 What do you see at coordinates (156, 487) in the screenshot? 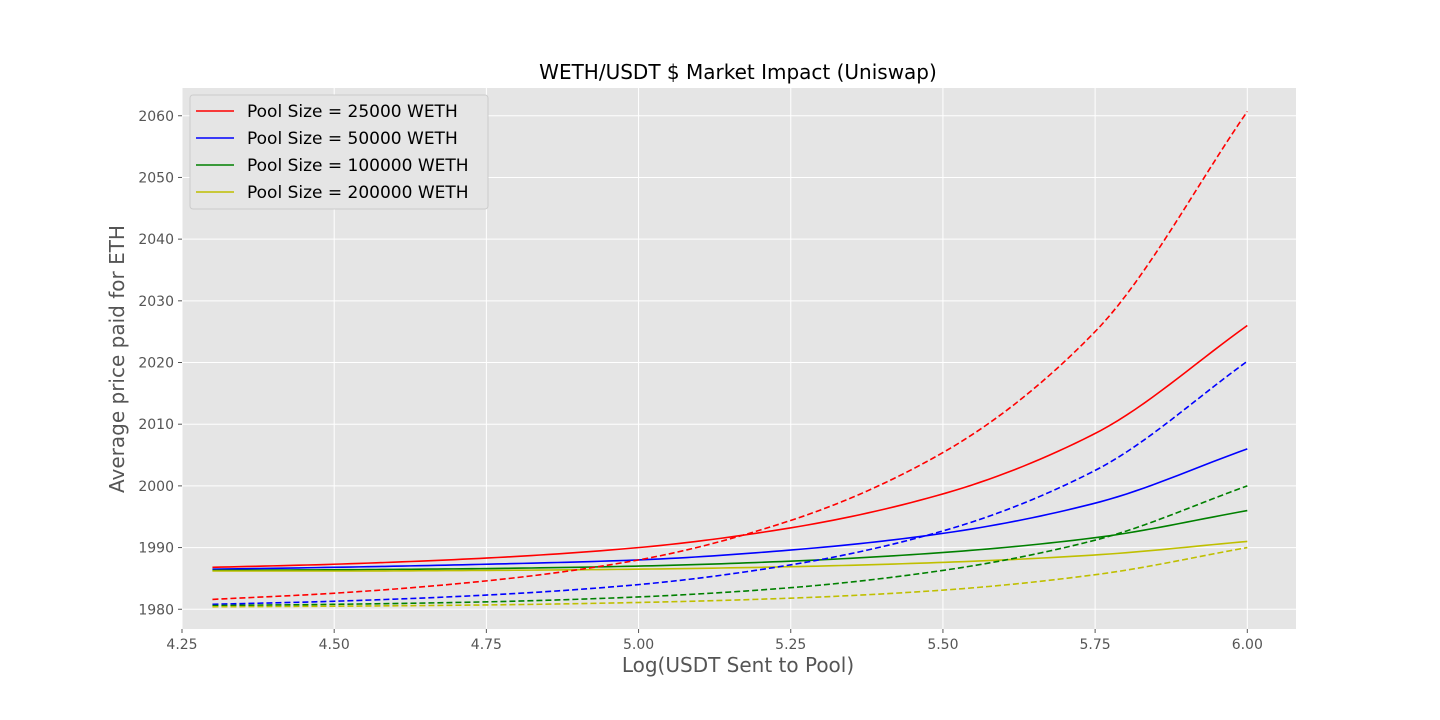
I see `y-tick-label: 2000` at bounding box center [156, 487].